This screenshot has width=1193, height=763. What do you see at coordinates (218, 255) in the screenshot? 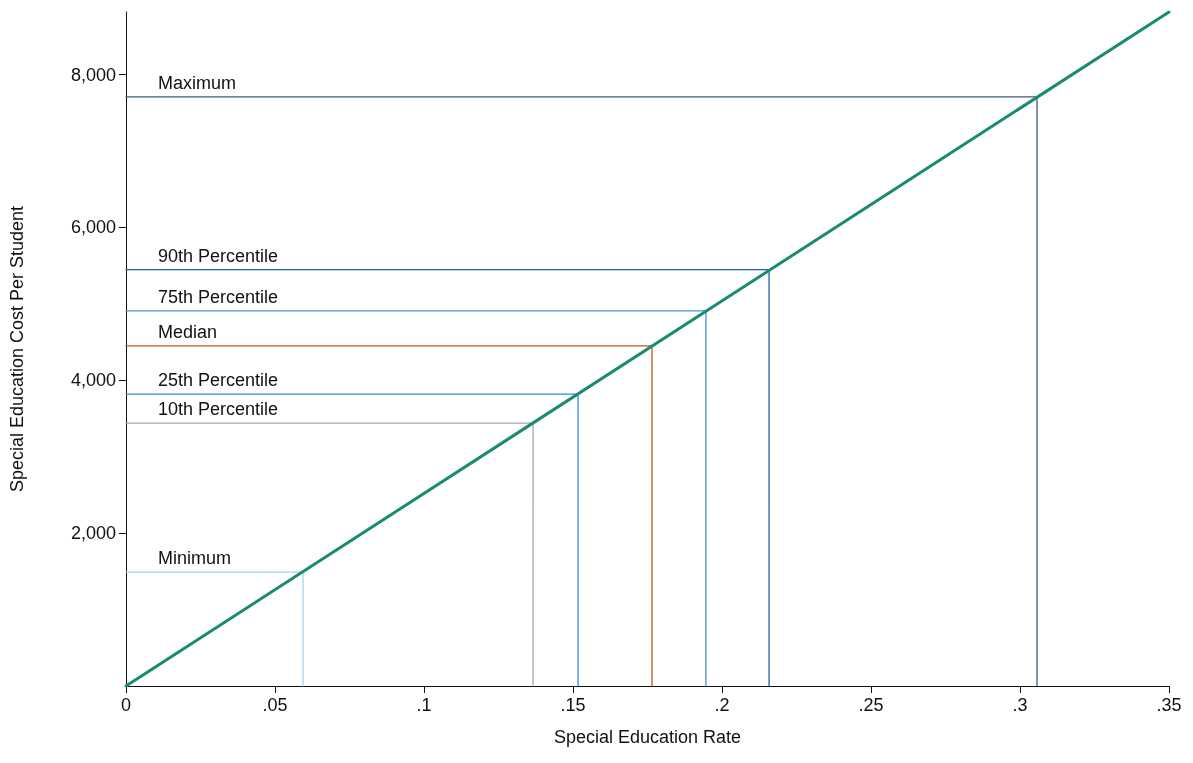
I see `series-label: 90th Percentile` at bounding box center [218, 255].